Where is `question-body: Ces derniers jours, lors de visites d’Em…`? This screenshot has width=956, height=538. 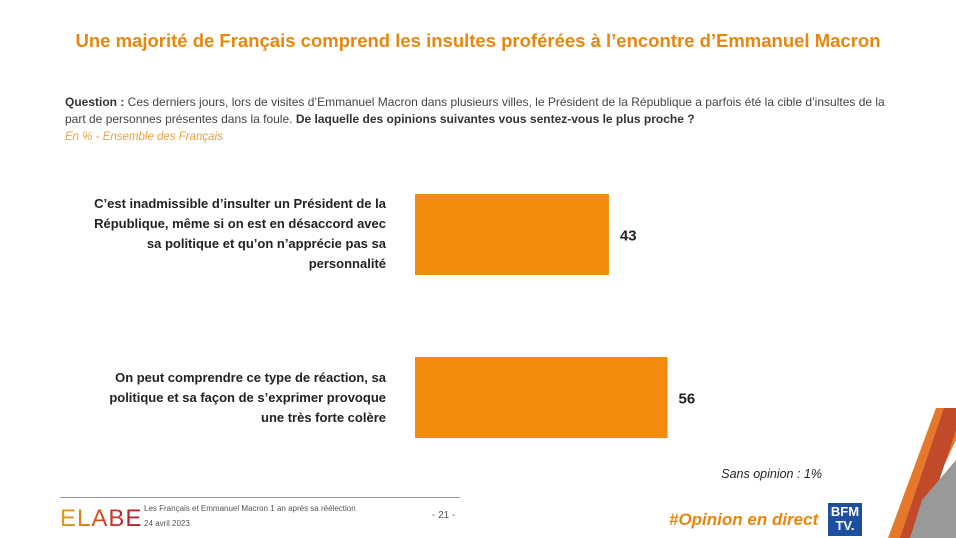 question-body: Ces derniers jours, lors de visites d’Em… is located at coordinates (475, 110).